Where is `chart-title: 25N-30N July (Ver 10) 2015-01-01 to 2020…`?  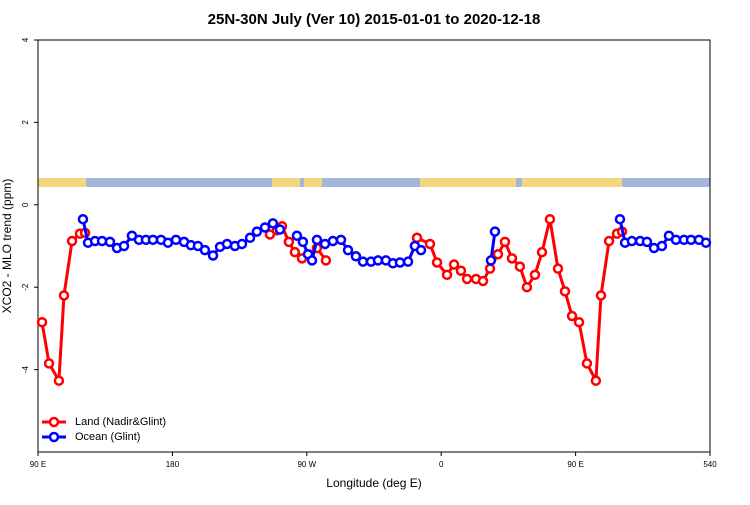 chart-title: 25N-30N July (Ver 10) 2015-01-01 to 2020… is located at coordinates (374, 19).